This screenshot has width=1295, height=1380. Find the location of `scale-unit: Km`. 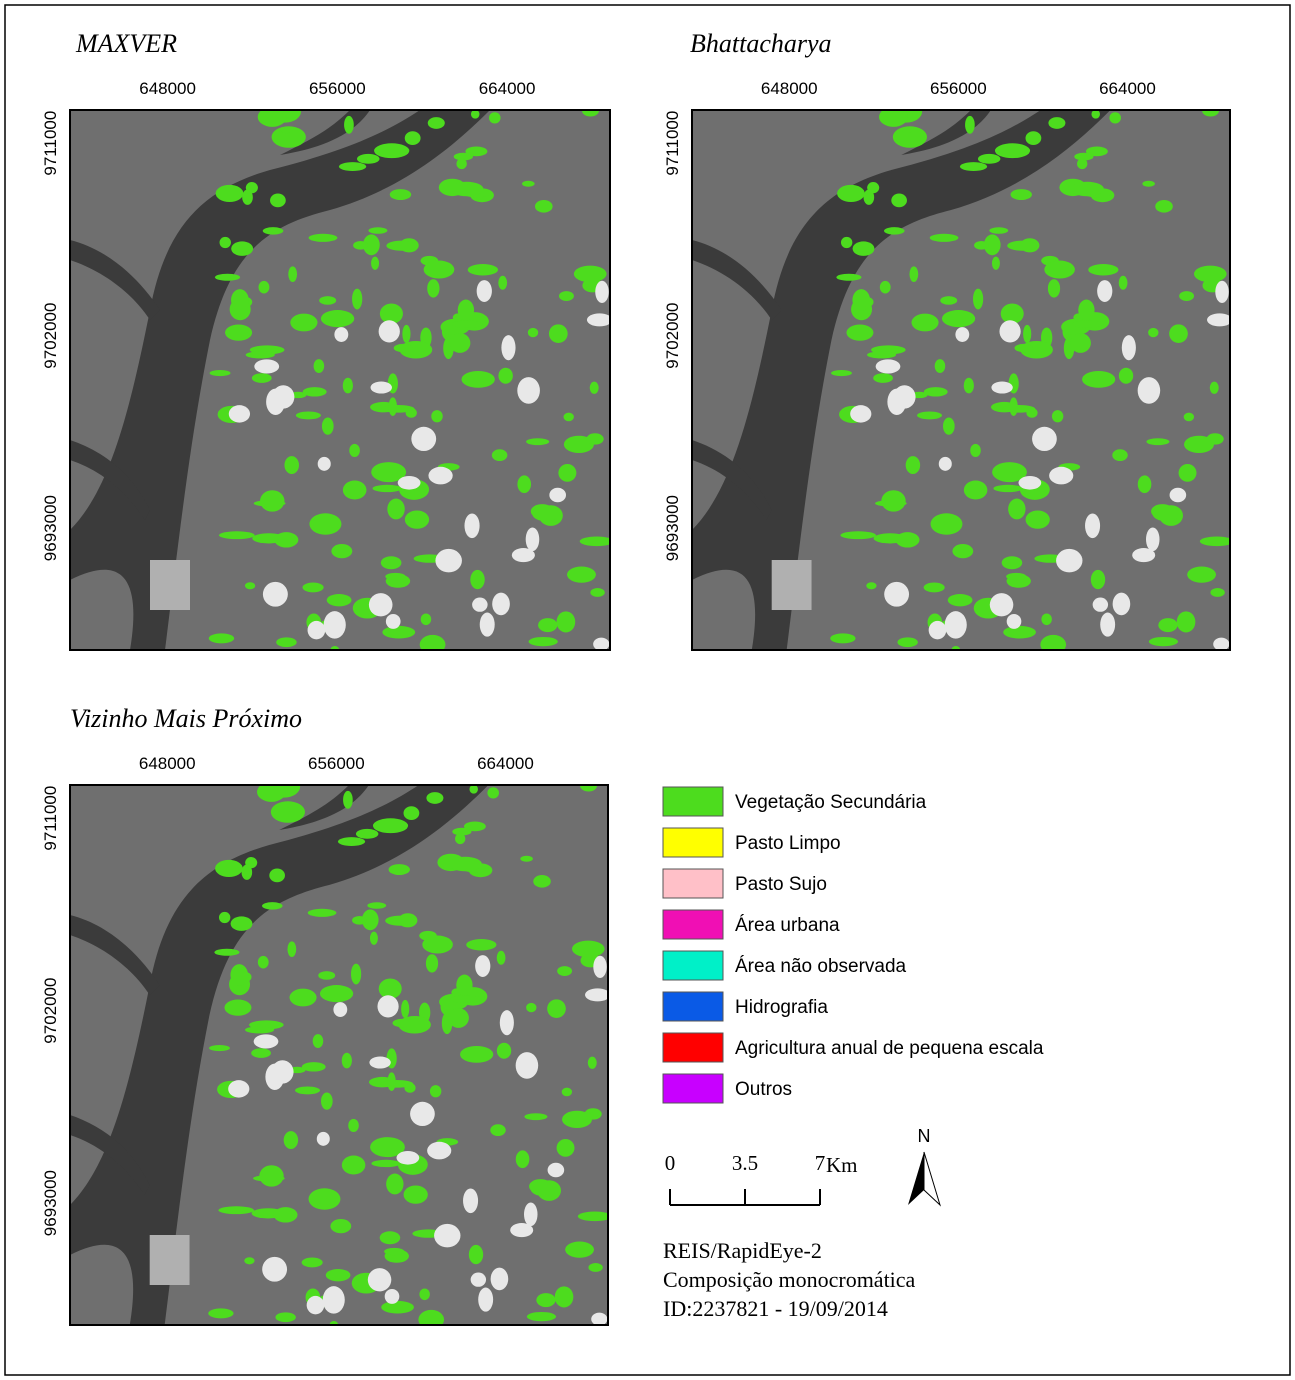

scale-unit: Km is located at coordinates (842, 1165).